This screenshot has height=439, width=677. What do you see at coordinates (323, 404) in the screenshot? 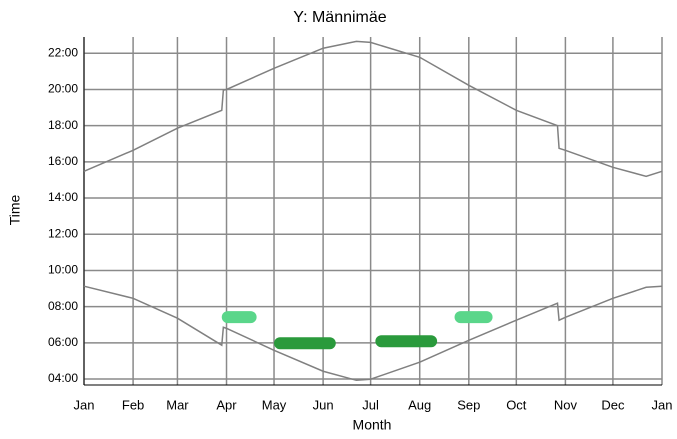
I see `x-tick-label: Jun` at bounding box center [323, 404].